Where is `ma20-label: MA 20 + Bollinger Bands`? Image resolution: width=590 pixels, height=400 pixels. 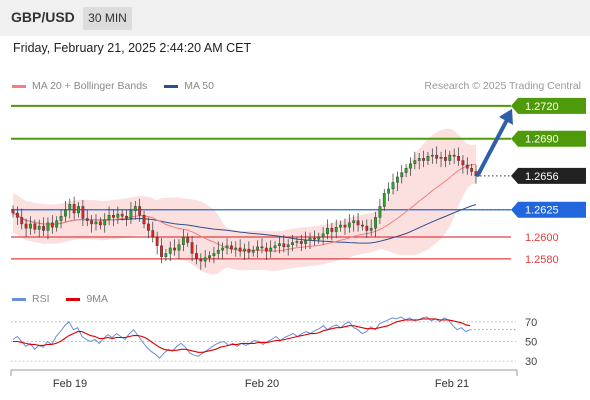
ma20-label: MA 20 + Bollinger Bands is located at coordinates (90, 86).